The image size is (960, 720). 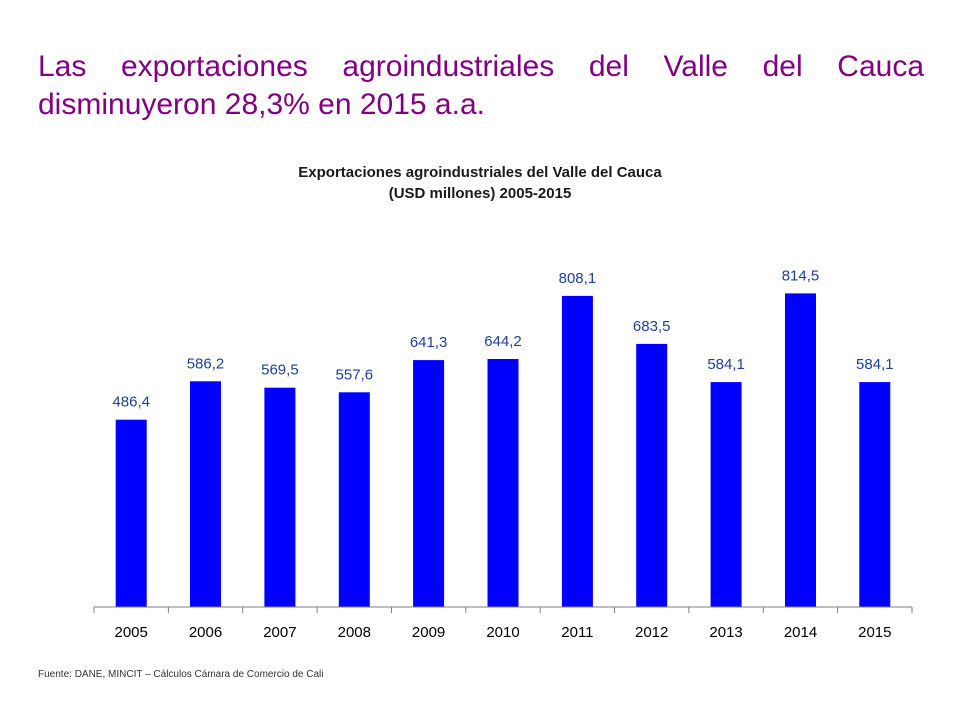 What do you see at coordinates (652, 326) in the screenshot?
I see `data-label: 683,5` at bounding box center [652, 326].